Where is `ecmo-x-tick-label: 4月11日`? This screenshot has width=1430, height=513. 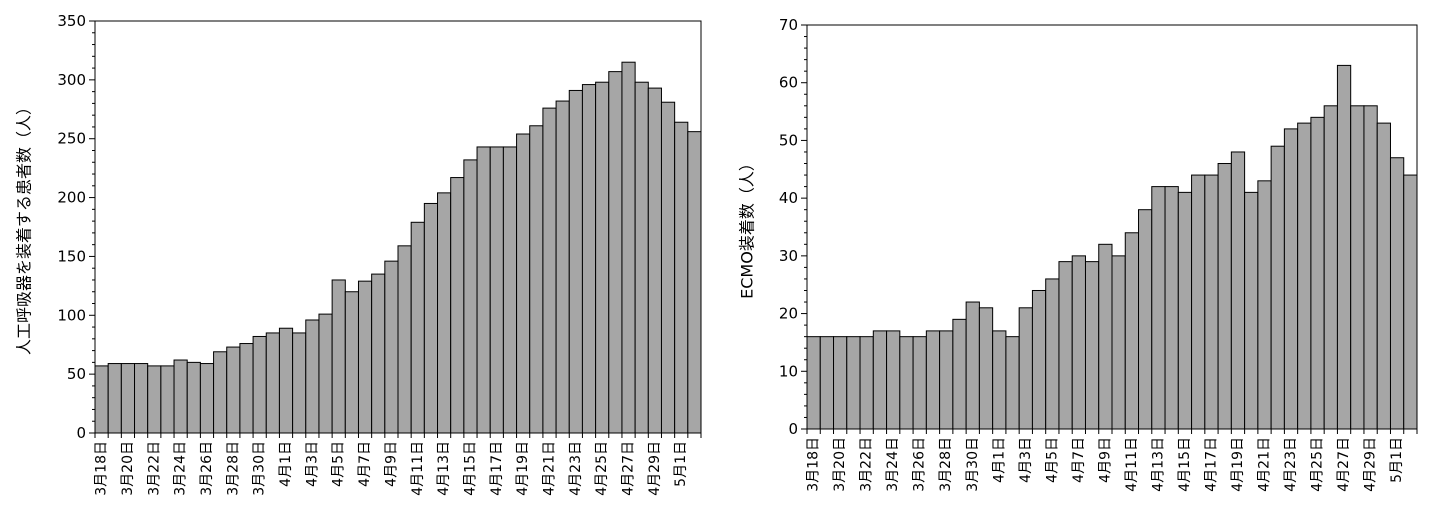
ecmo-x-tick-label: 4月11日 is located at coordinates (1132, 464).